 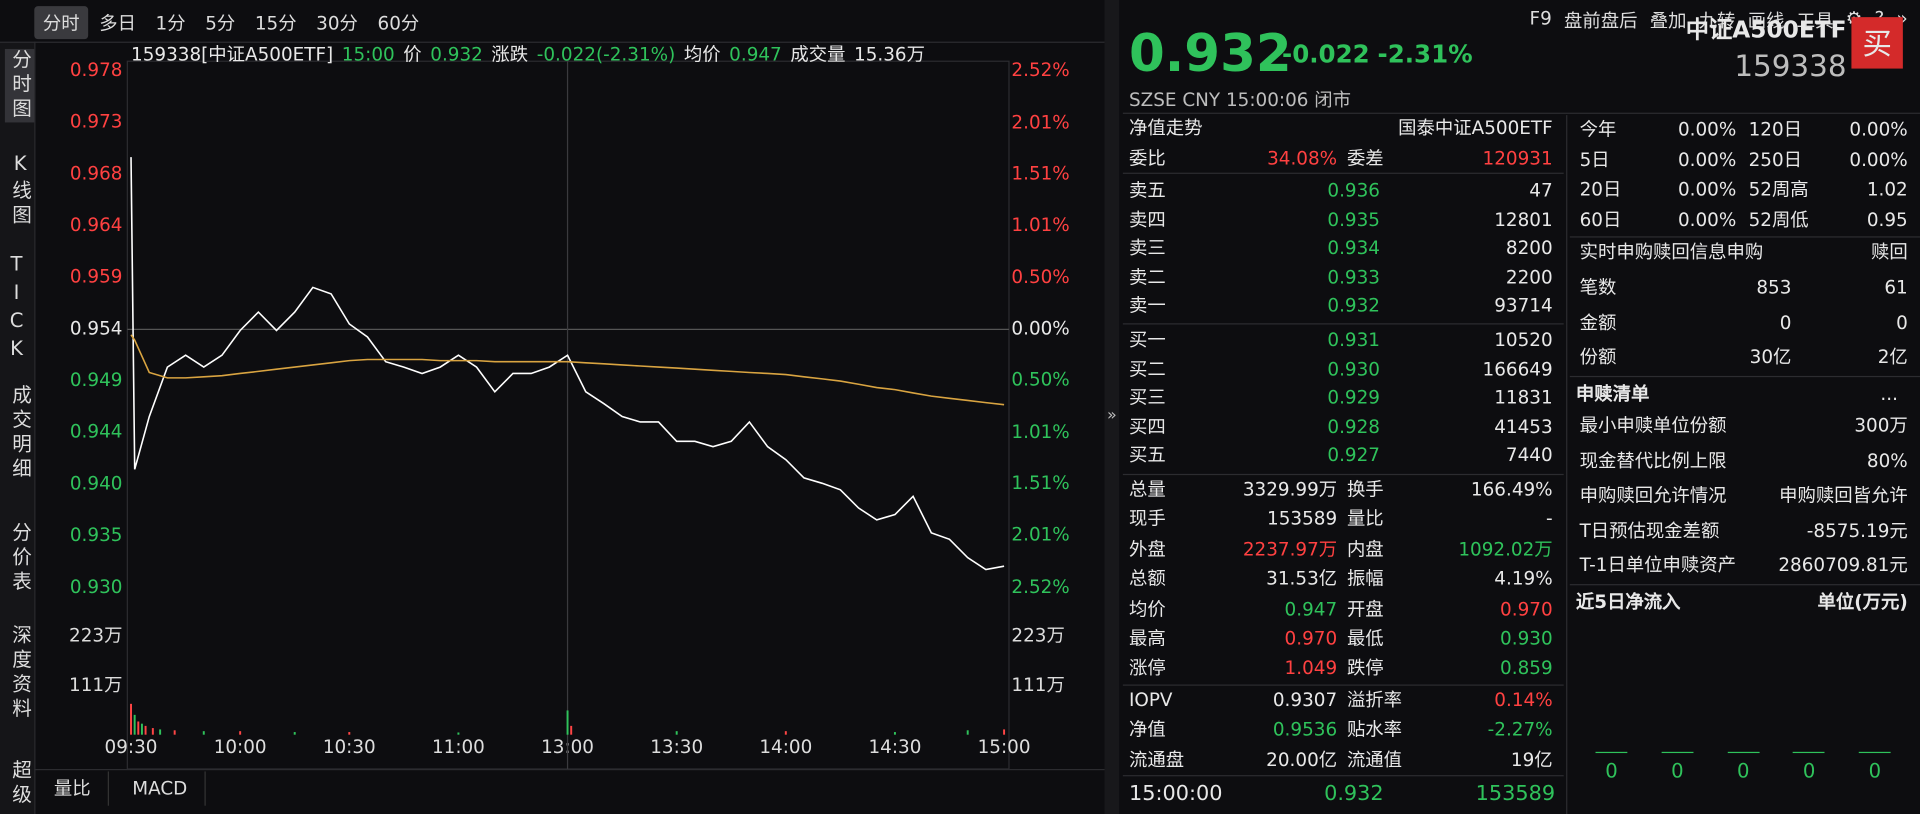 I want to click on list-value: 300万, so click(x=1881, y=425).